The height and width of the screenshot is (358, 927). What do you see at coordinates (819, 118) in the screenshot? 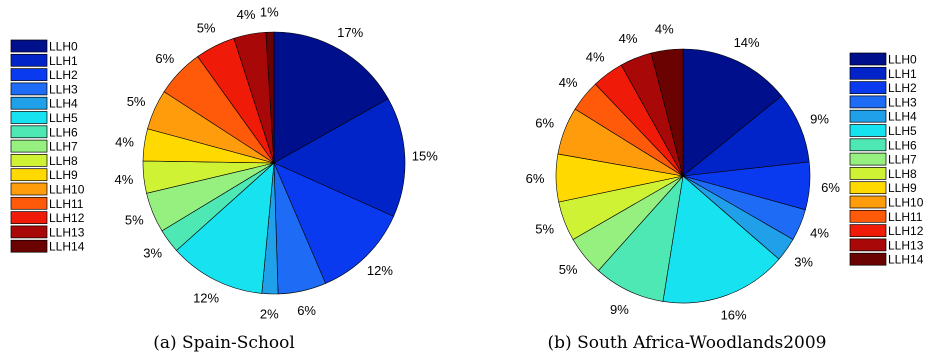
I see `slice-label-llh1: 9%` at bounding box center [819, 118].